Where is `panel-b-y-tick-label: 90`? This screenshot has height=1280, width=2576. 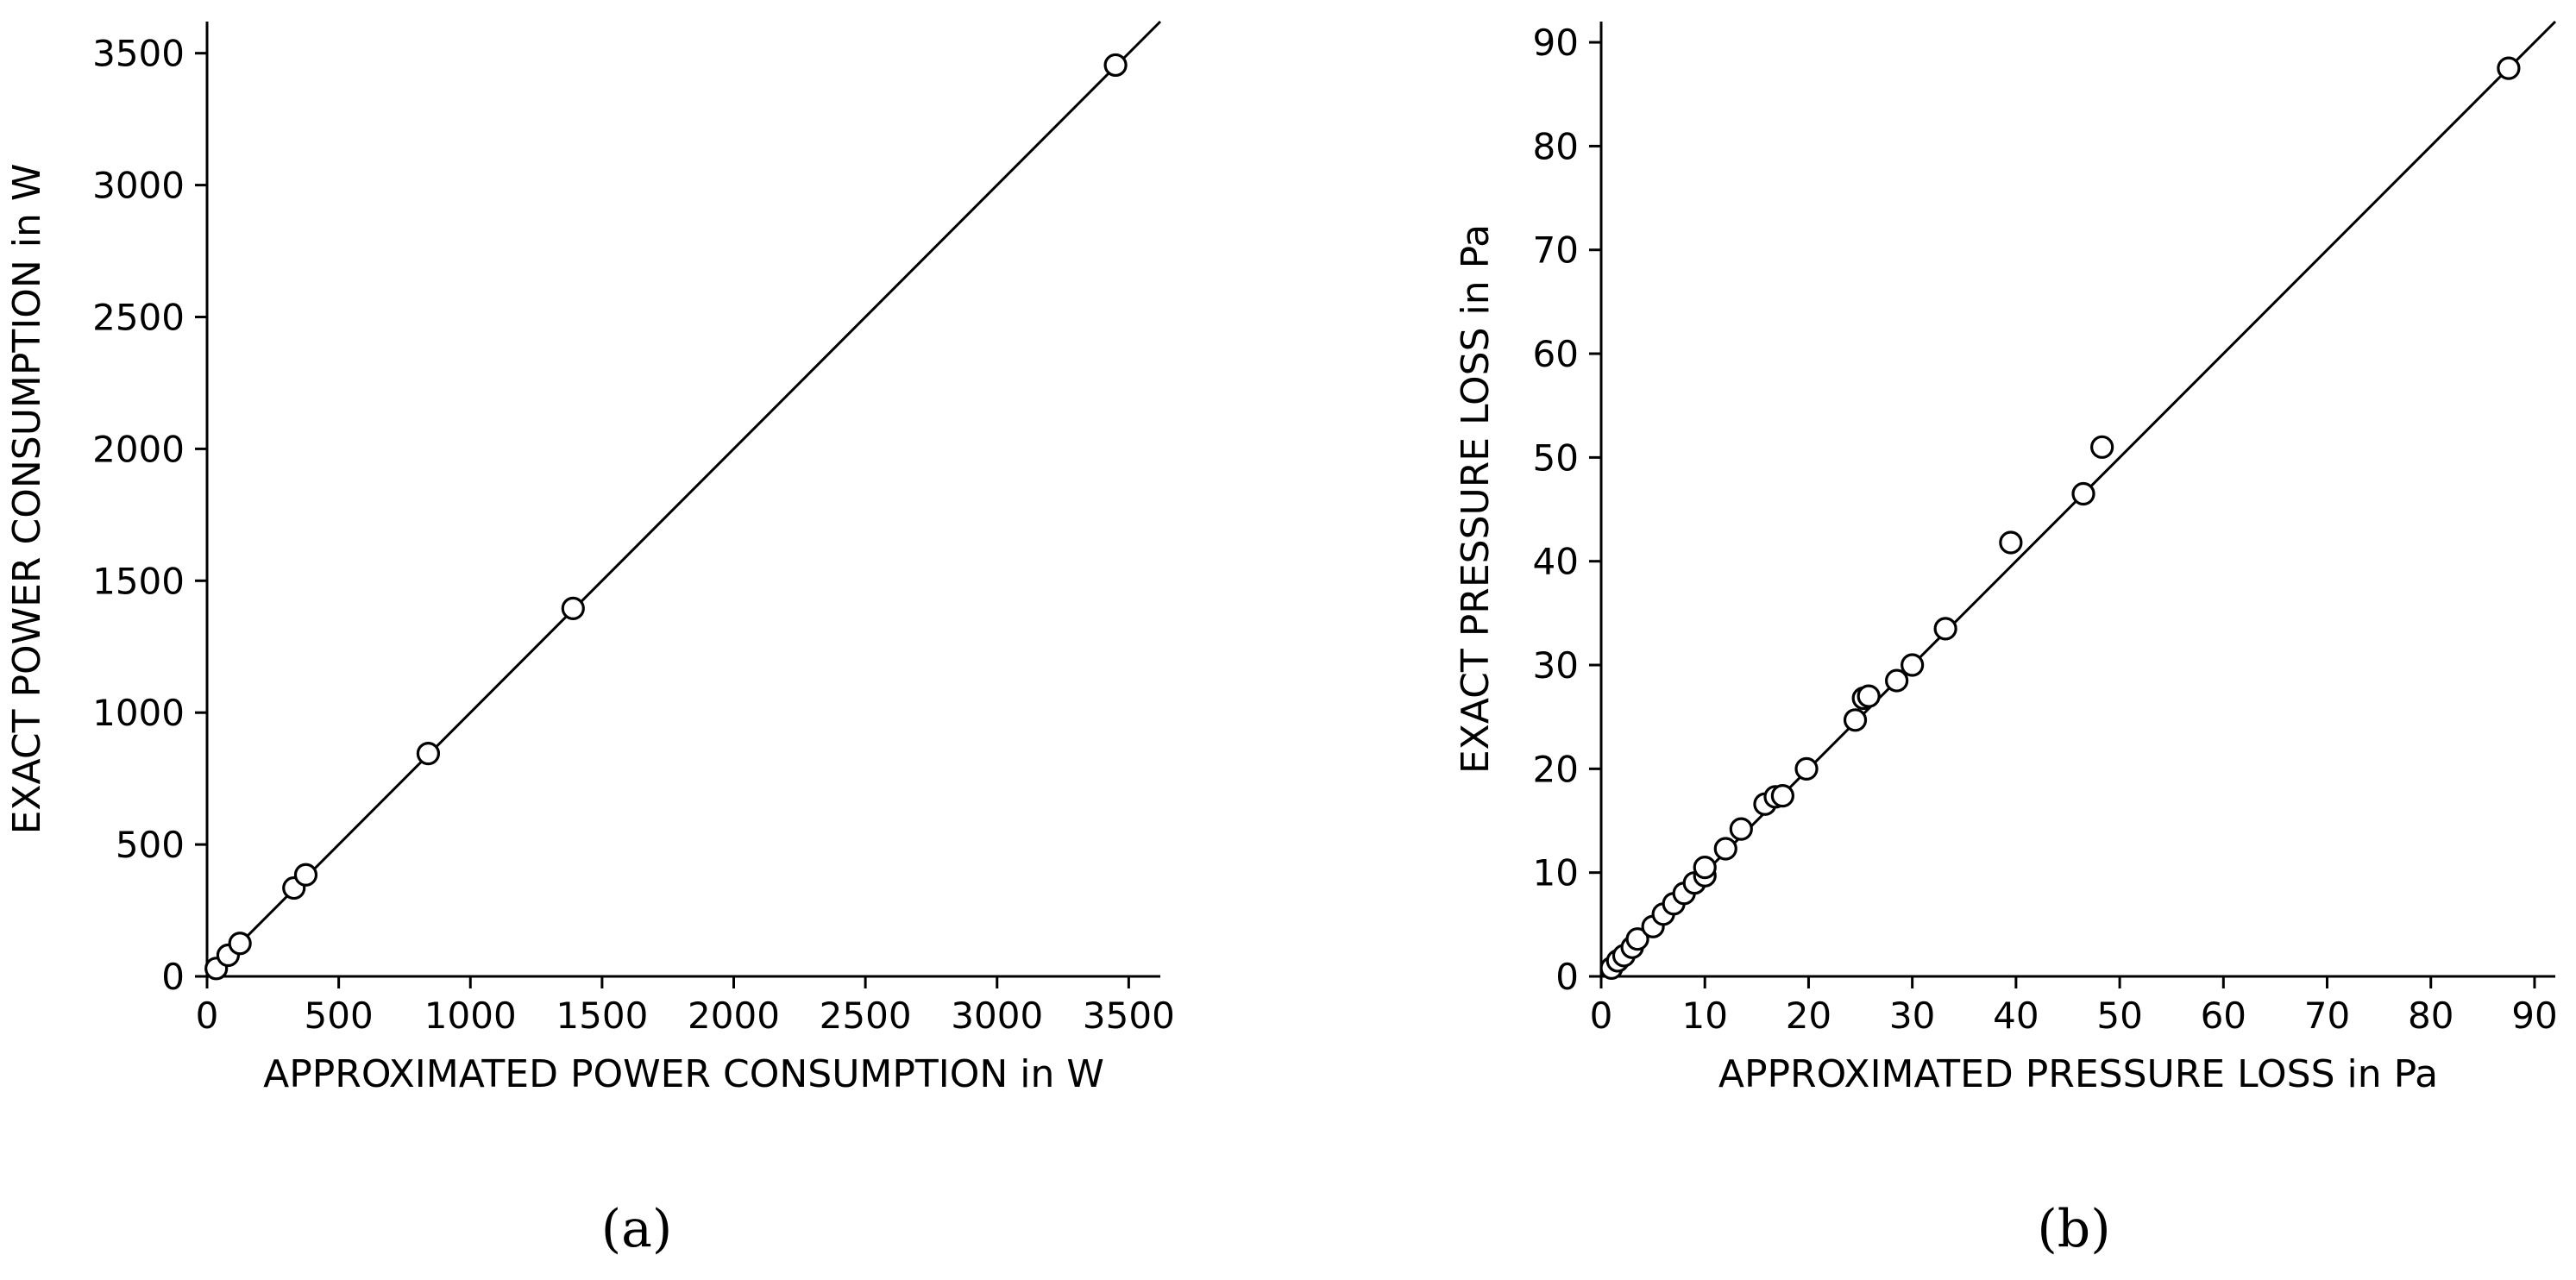 panel-b-y-tick-label: 90 is located at coordinates (1556, 43).